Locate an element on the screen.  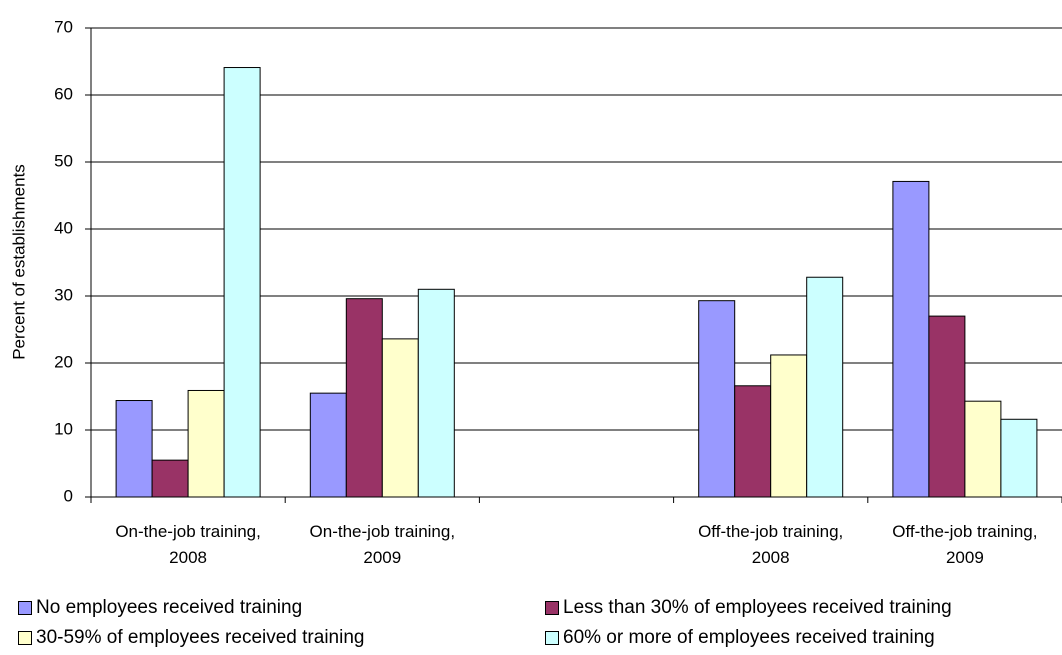
x-tick-label: Off-the-job training, 2008 is located at coordinates (771, 544).